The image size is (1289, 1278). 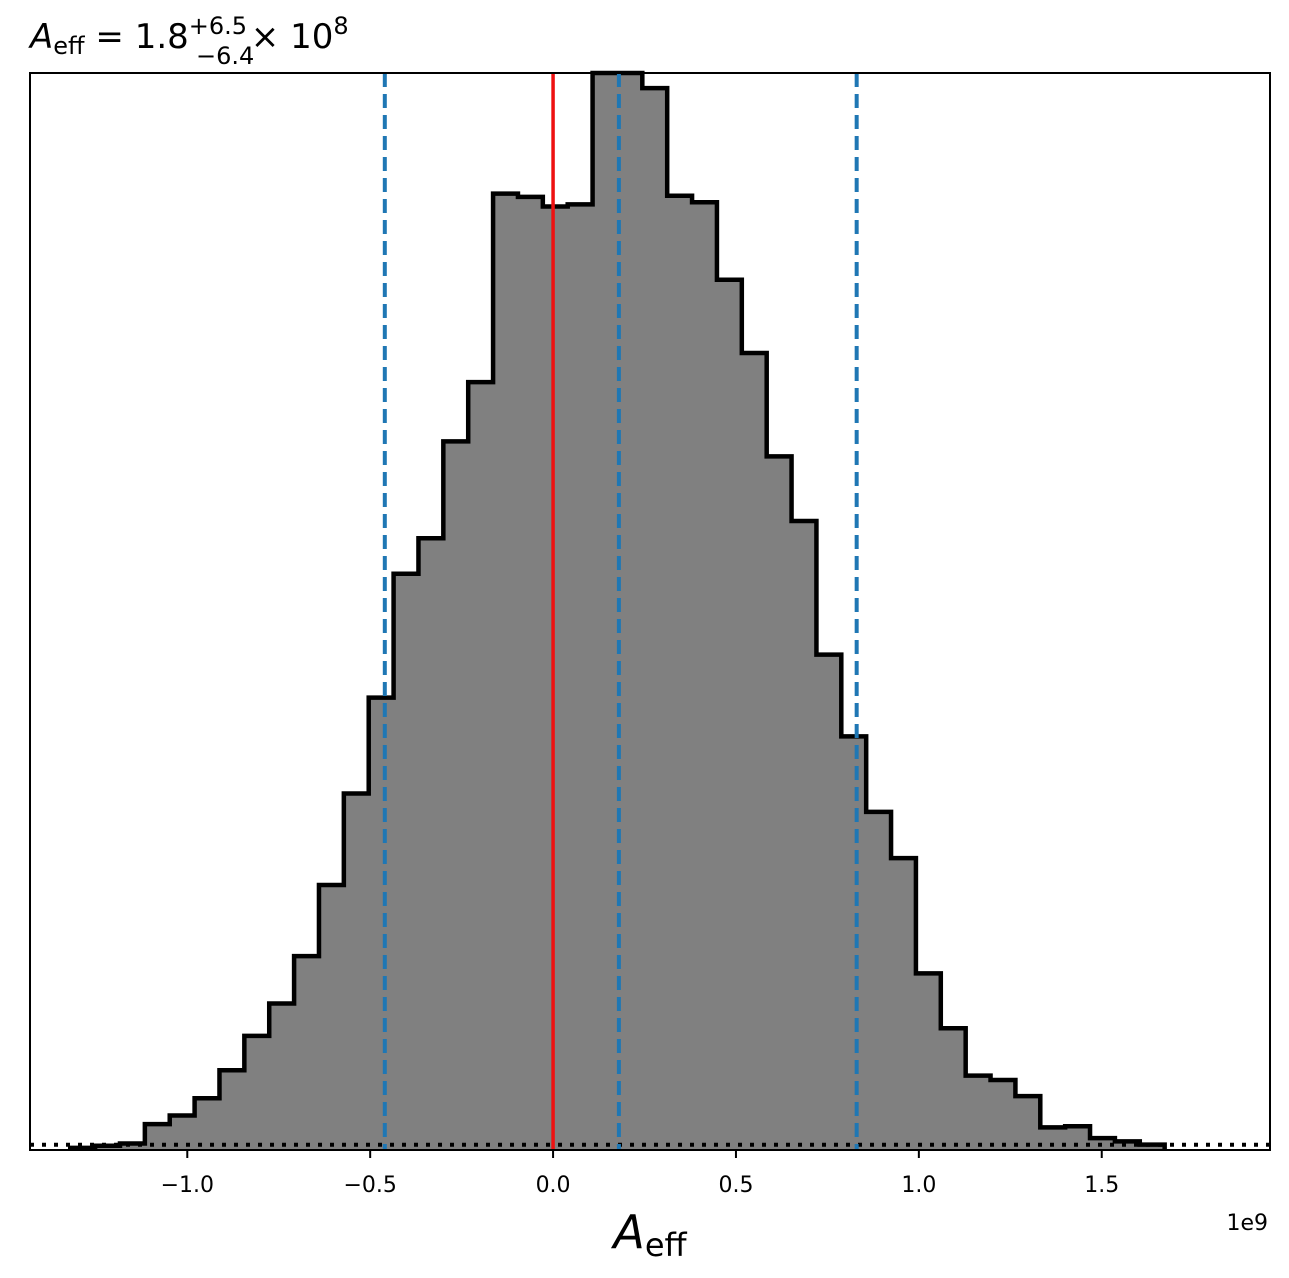 I want to click on xlabel-subscript: eff, so click(x=666, y=1245).